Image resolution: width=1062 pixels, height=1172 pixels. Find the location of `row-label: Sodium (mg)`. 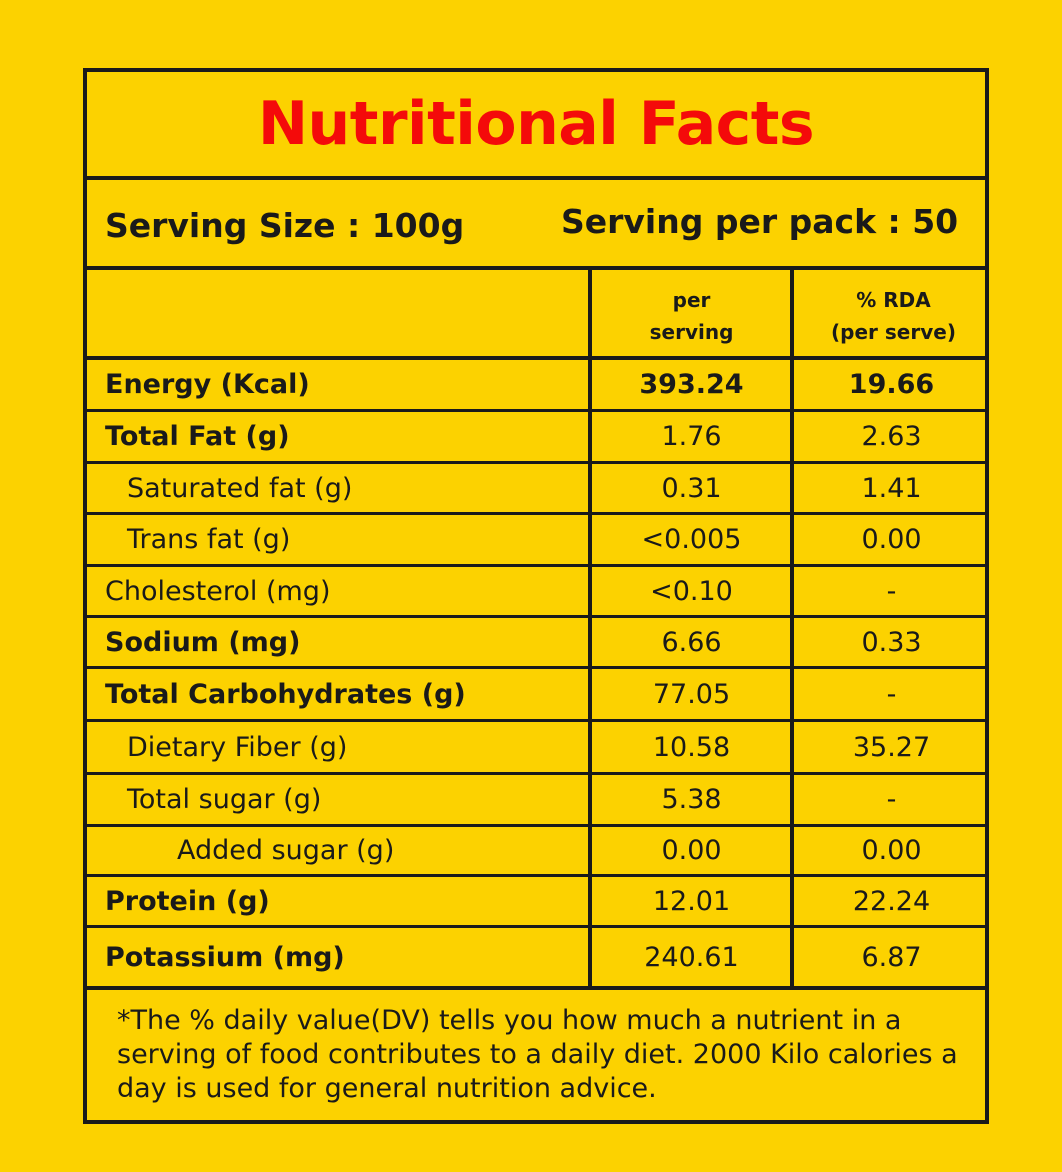

row-label: Sodium (mg) is located at coordinates (203, 642).